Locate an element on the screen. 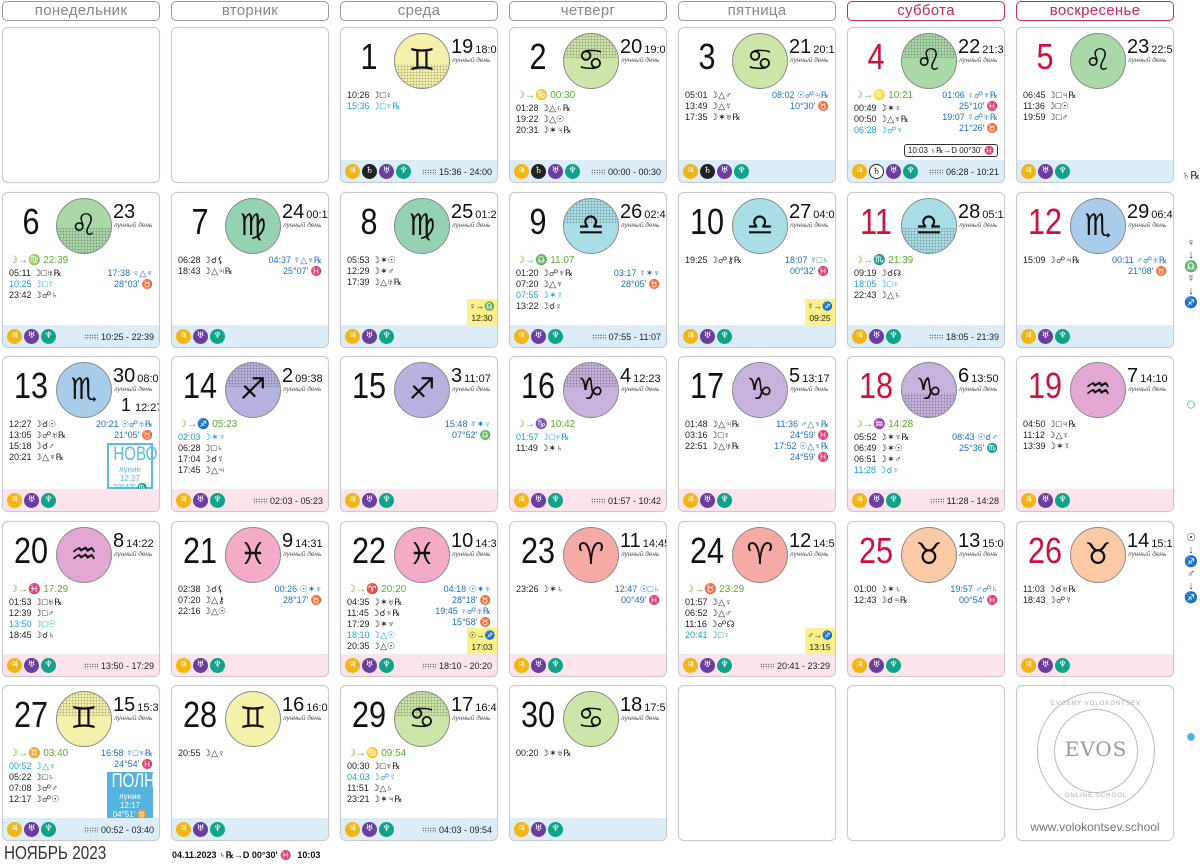  aspect-symbols: ☽☌☿ is located at coordinates (213, 459).